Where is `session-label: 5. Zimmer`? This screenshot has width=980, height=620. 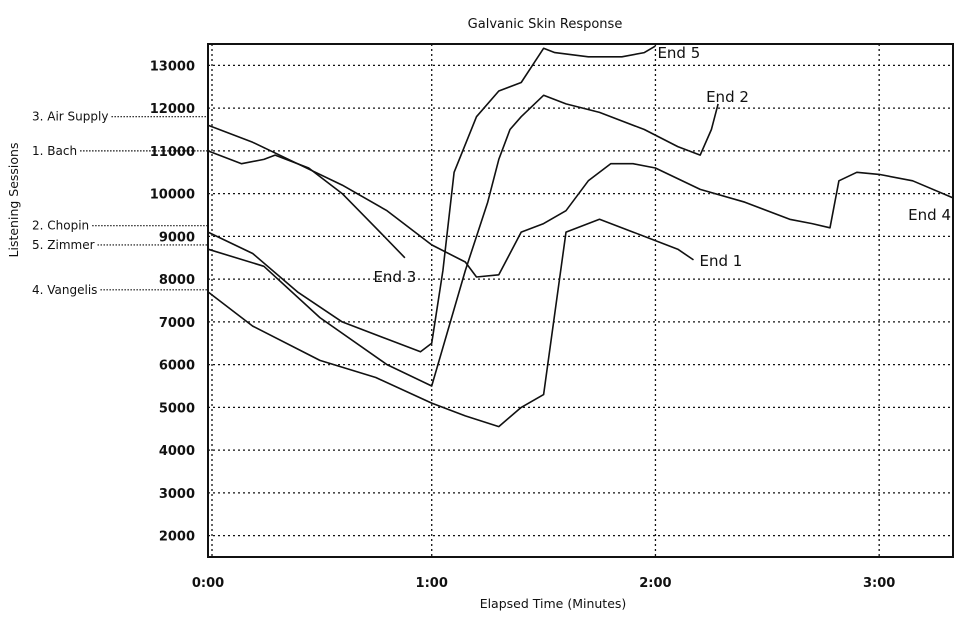
session-label: 5. Zimmer is located at coordinates (63, 245).